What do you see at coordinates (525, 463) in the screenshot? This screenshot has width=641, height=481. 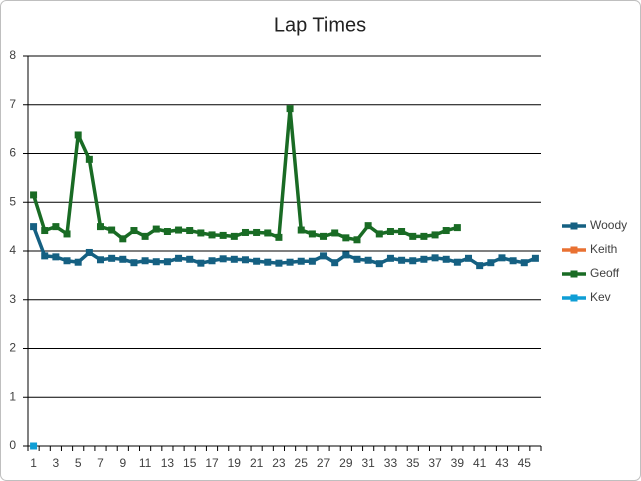 I see `x-tick-label: 45` at bounding box center [525, 463].